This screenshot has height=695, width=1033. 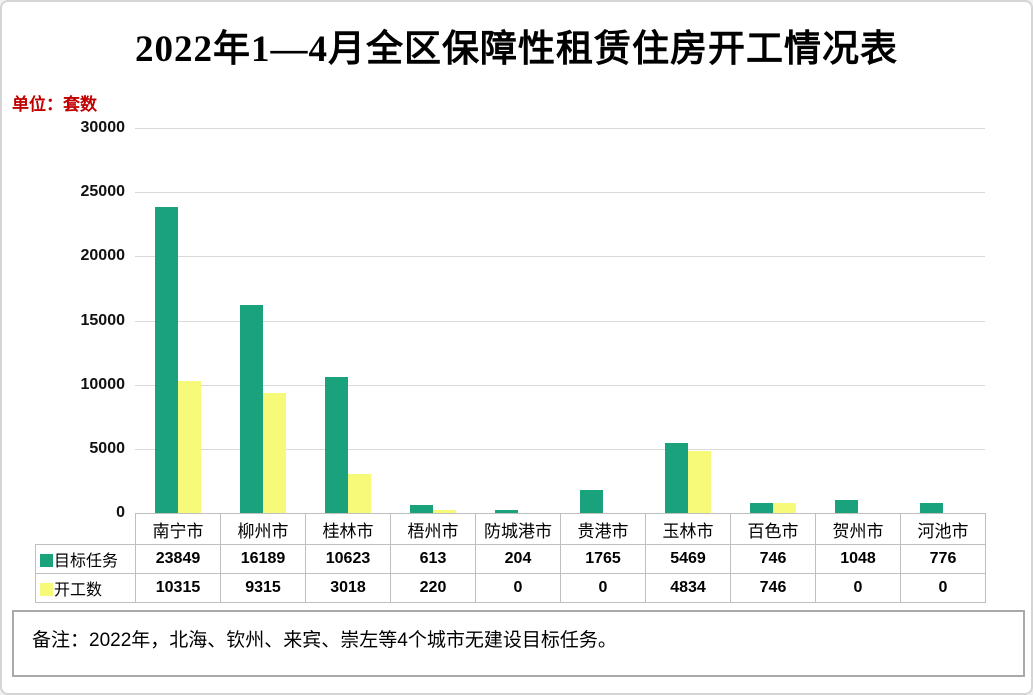 What do you see at coordinates (178, 559) in the screenshot?
I see `value-cell: 23849` at bounding box center [178, 559].